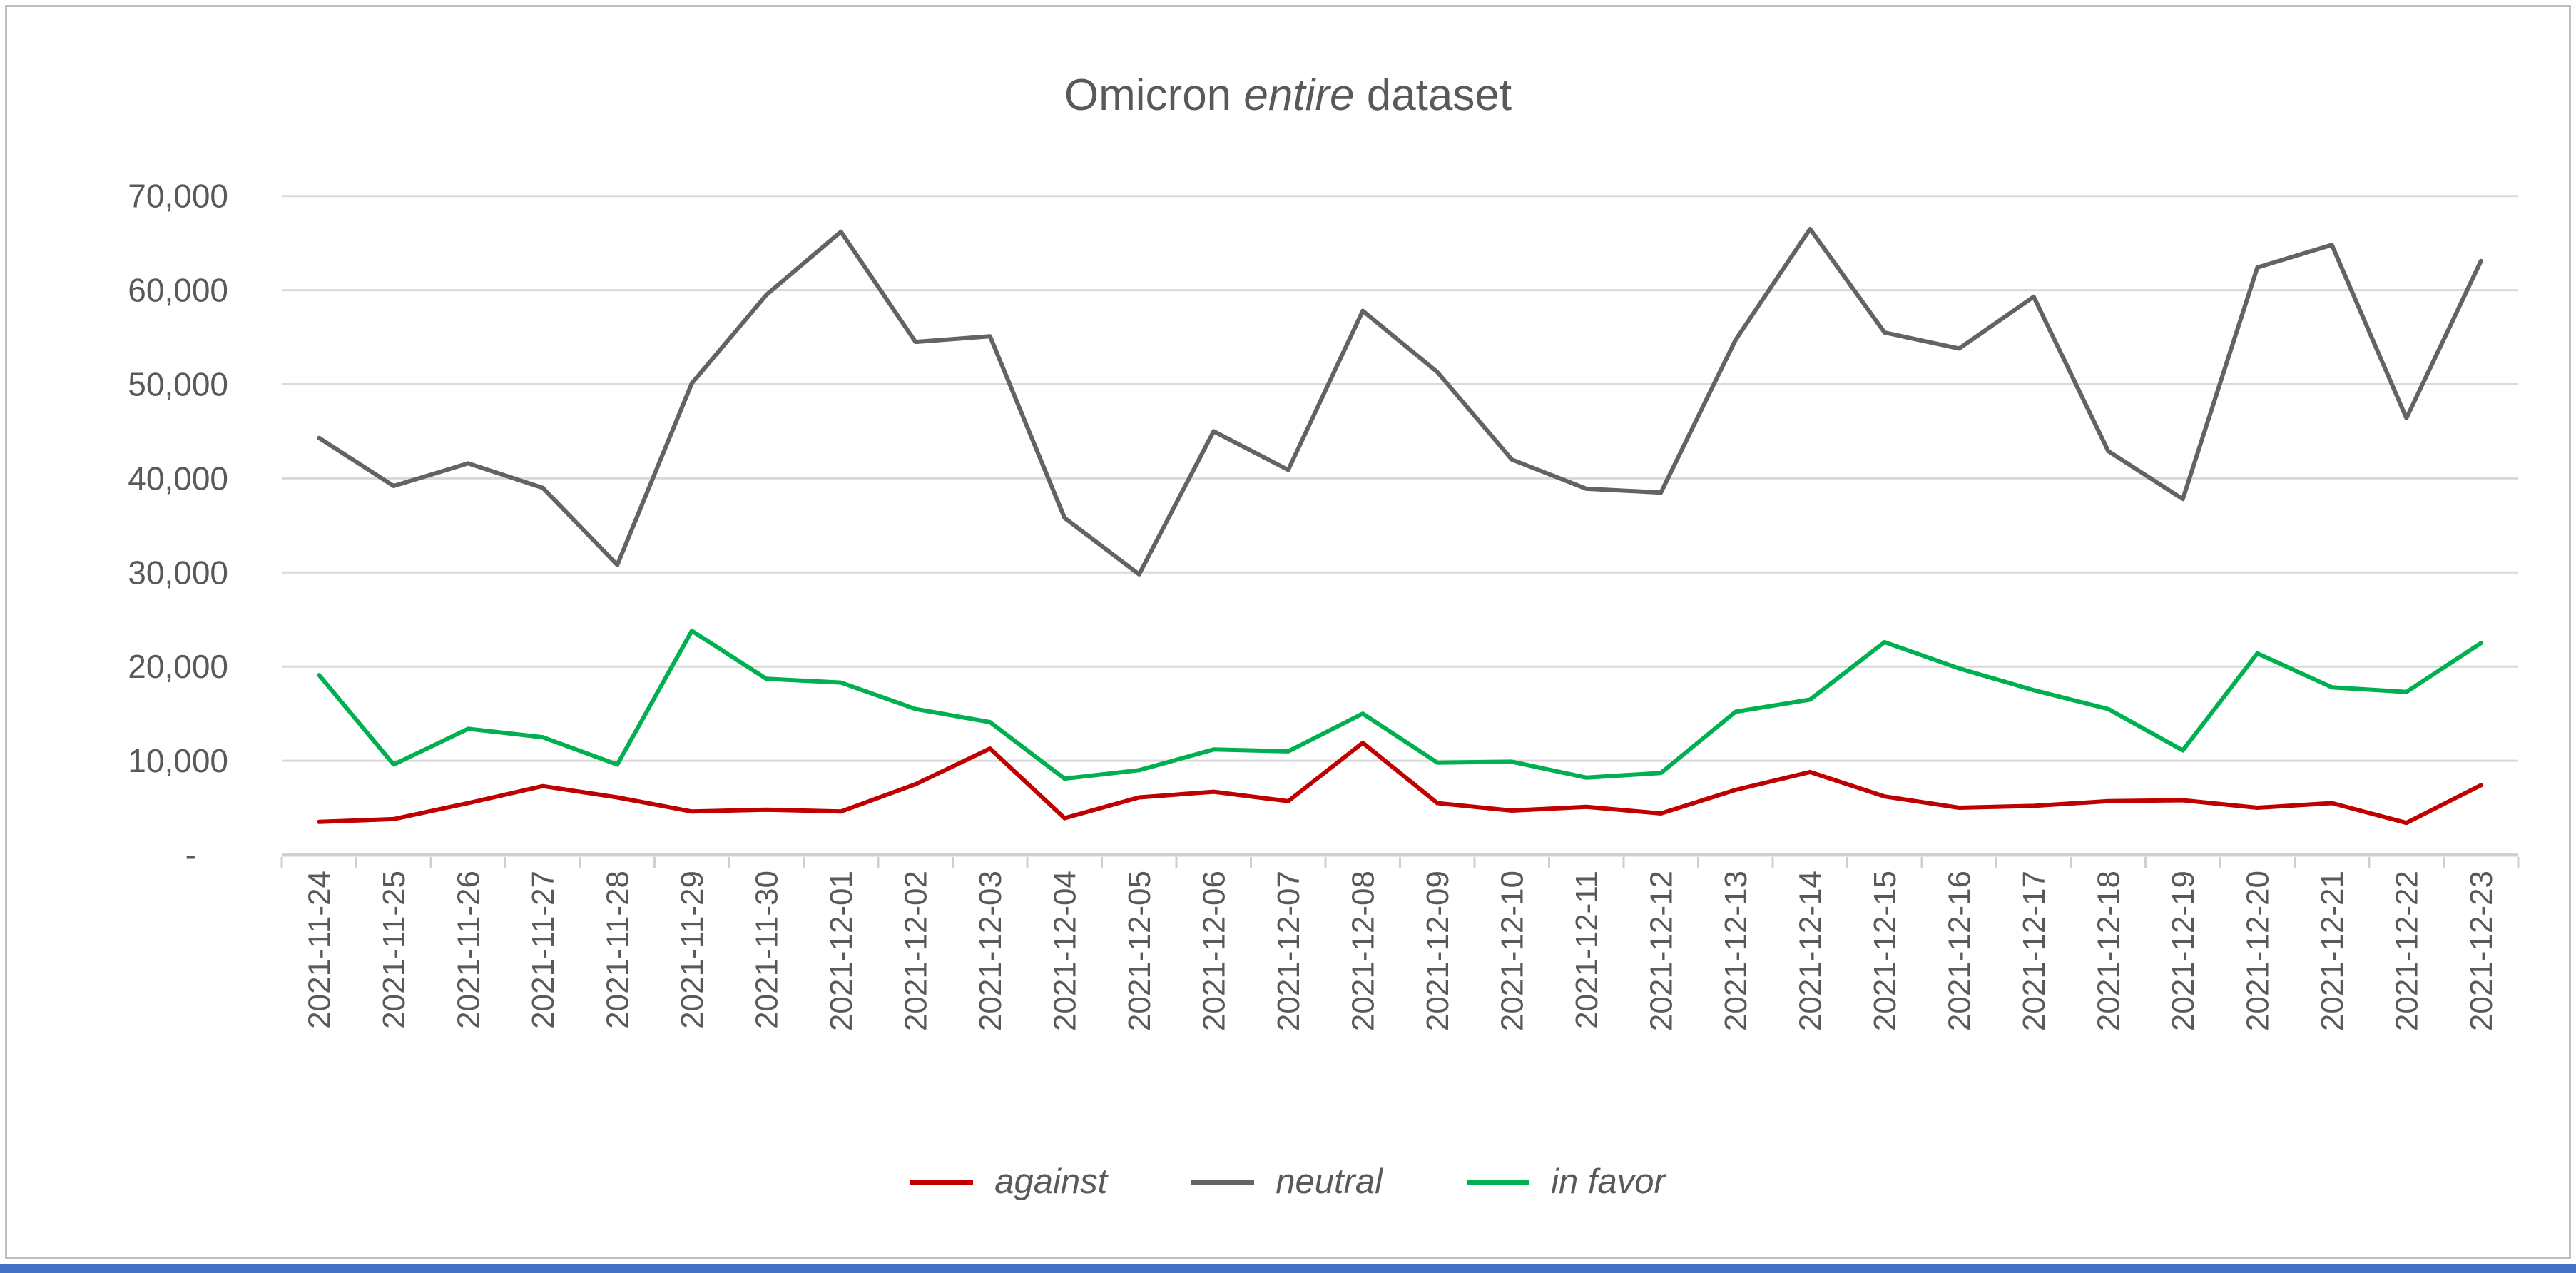 Image resolution: width=2576 pixels, height=1273 pixels. I want to click on x-axis-label: 2021-11-29, so click(692, 950).